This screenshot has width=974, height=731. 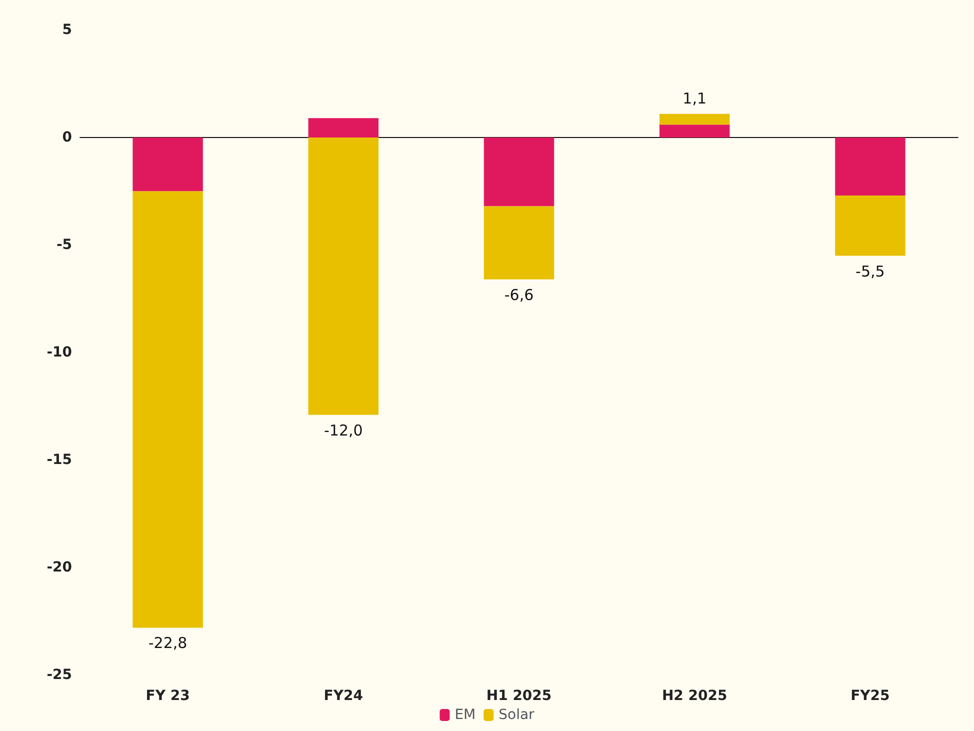 What do you see at coordinates (343, 430) in the screenshot?
I see `total-label: -12,0` at bounding box center [343, 430].